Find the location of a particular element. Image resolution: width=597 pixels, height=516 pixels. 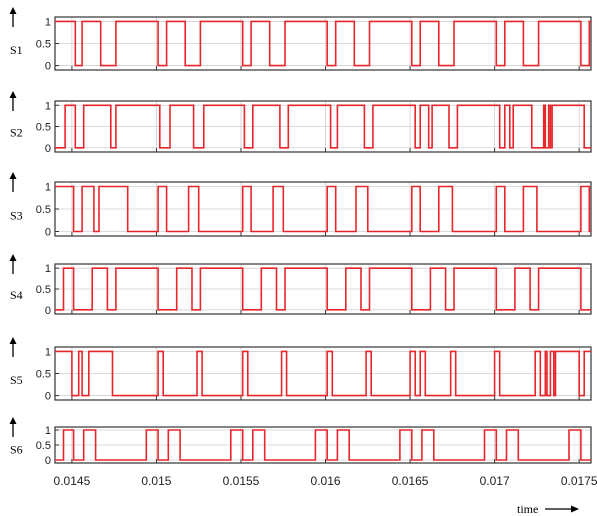

subplot-label-s3: S3 is located at coordinates (16, 215).